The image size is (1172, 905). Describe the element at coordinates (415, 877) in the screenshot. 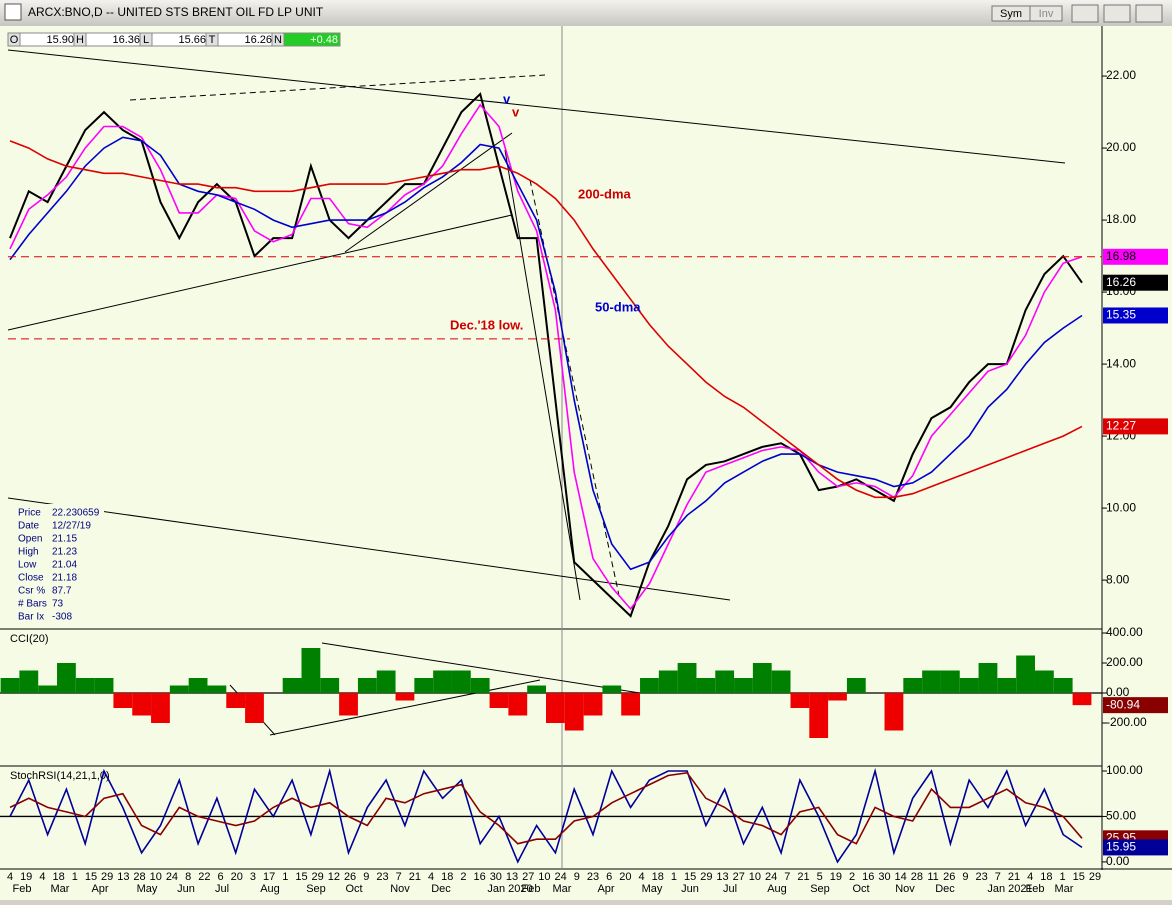

I see `x-day-label: 21` at that location.